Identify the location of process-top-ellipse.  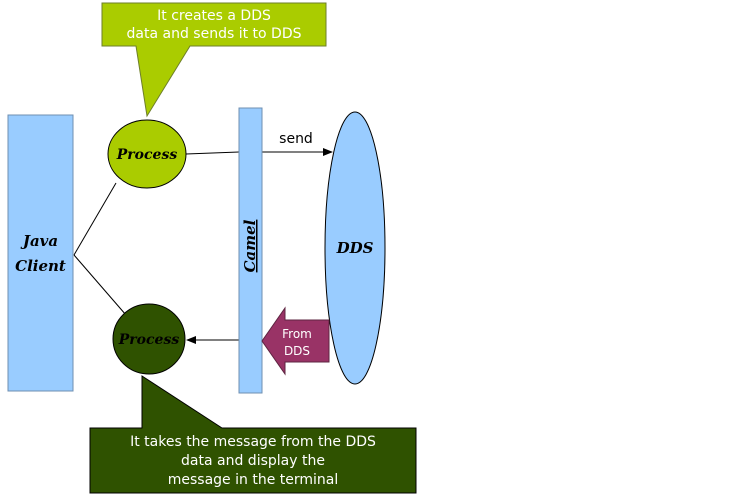
(147, 154).